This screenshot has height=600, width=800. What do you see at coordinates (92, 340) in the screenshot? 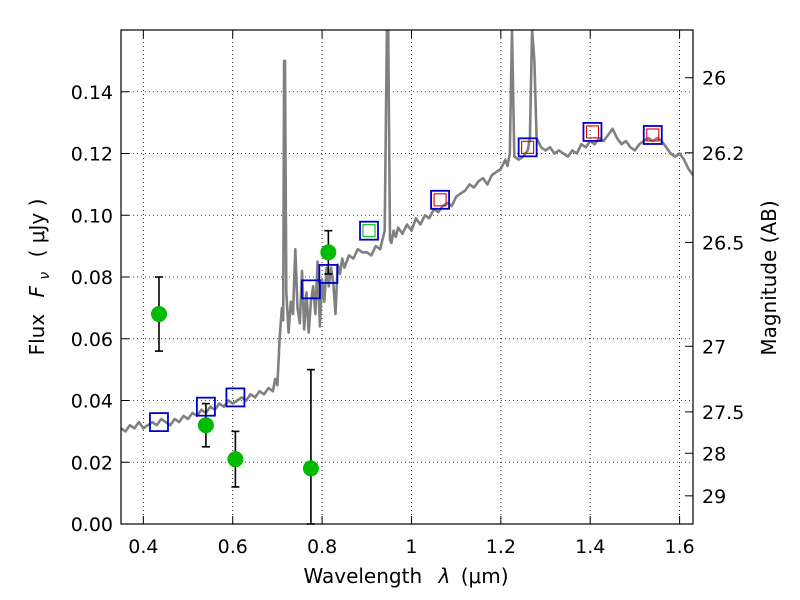
I see `y-tick-label: 0.06` at bounding box center [92, 340].